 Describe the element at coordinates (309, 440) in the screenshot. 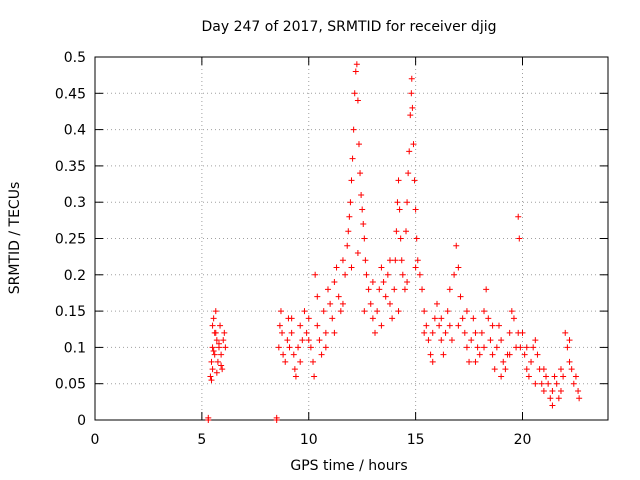

I see `x-tick-label: 10` at that location.